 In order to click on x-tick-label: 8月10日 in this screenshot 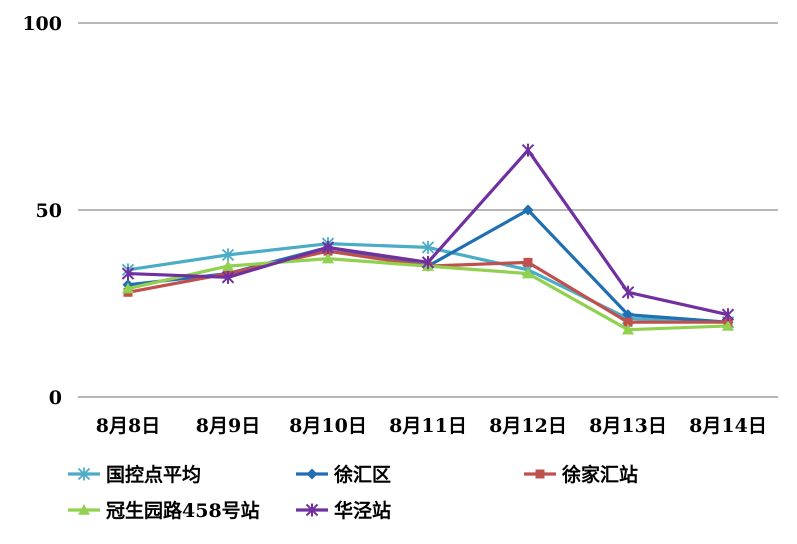, I will do `click(328, 426)`.